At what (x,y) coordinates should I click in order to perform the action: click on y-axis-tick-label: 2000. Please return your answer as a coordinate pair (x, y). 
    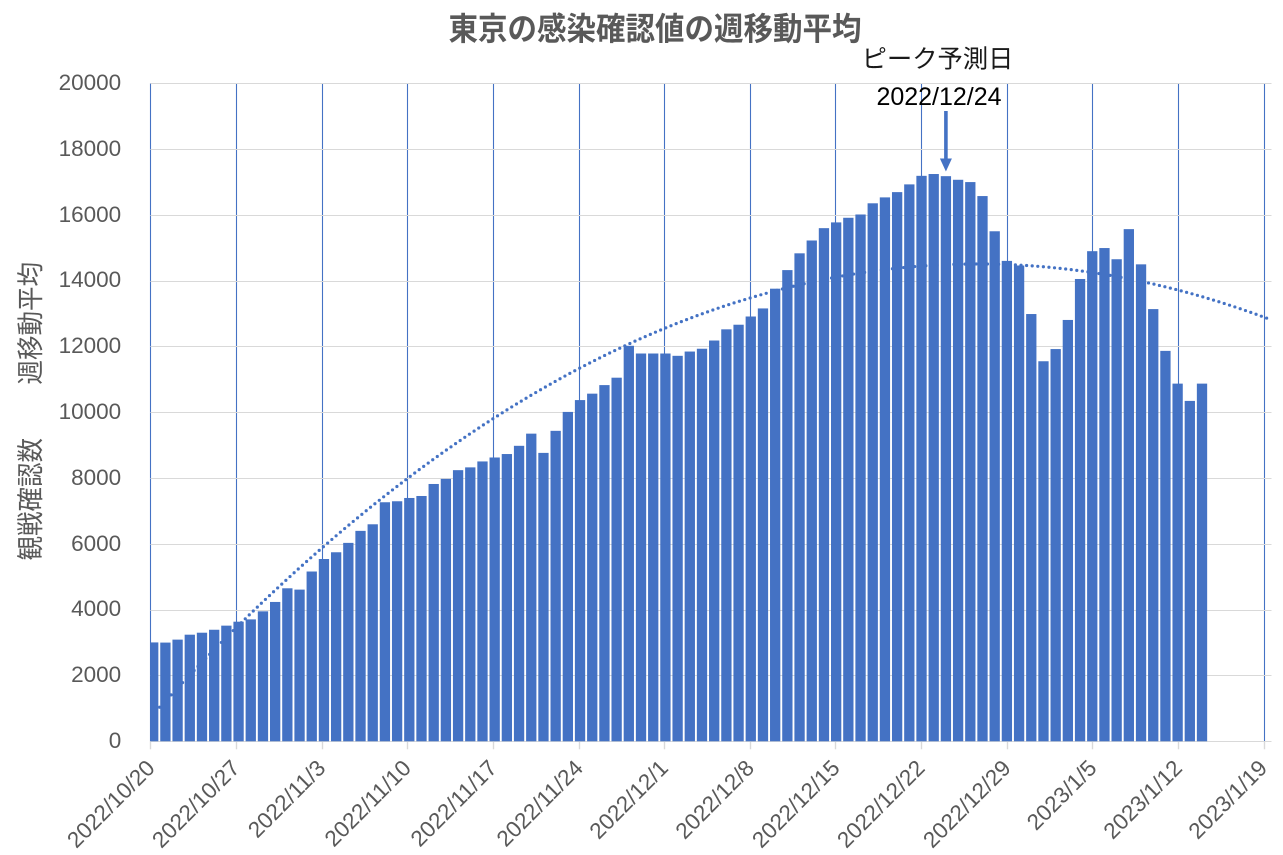
    Looking at the image, I should click on (96, 675).